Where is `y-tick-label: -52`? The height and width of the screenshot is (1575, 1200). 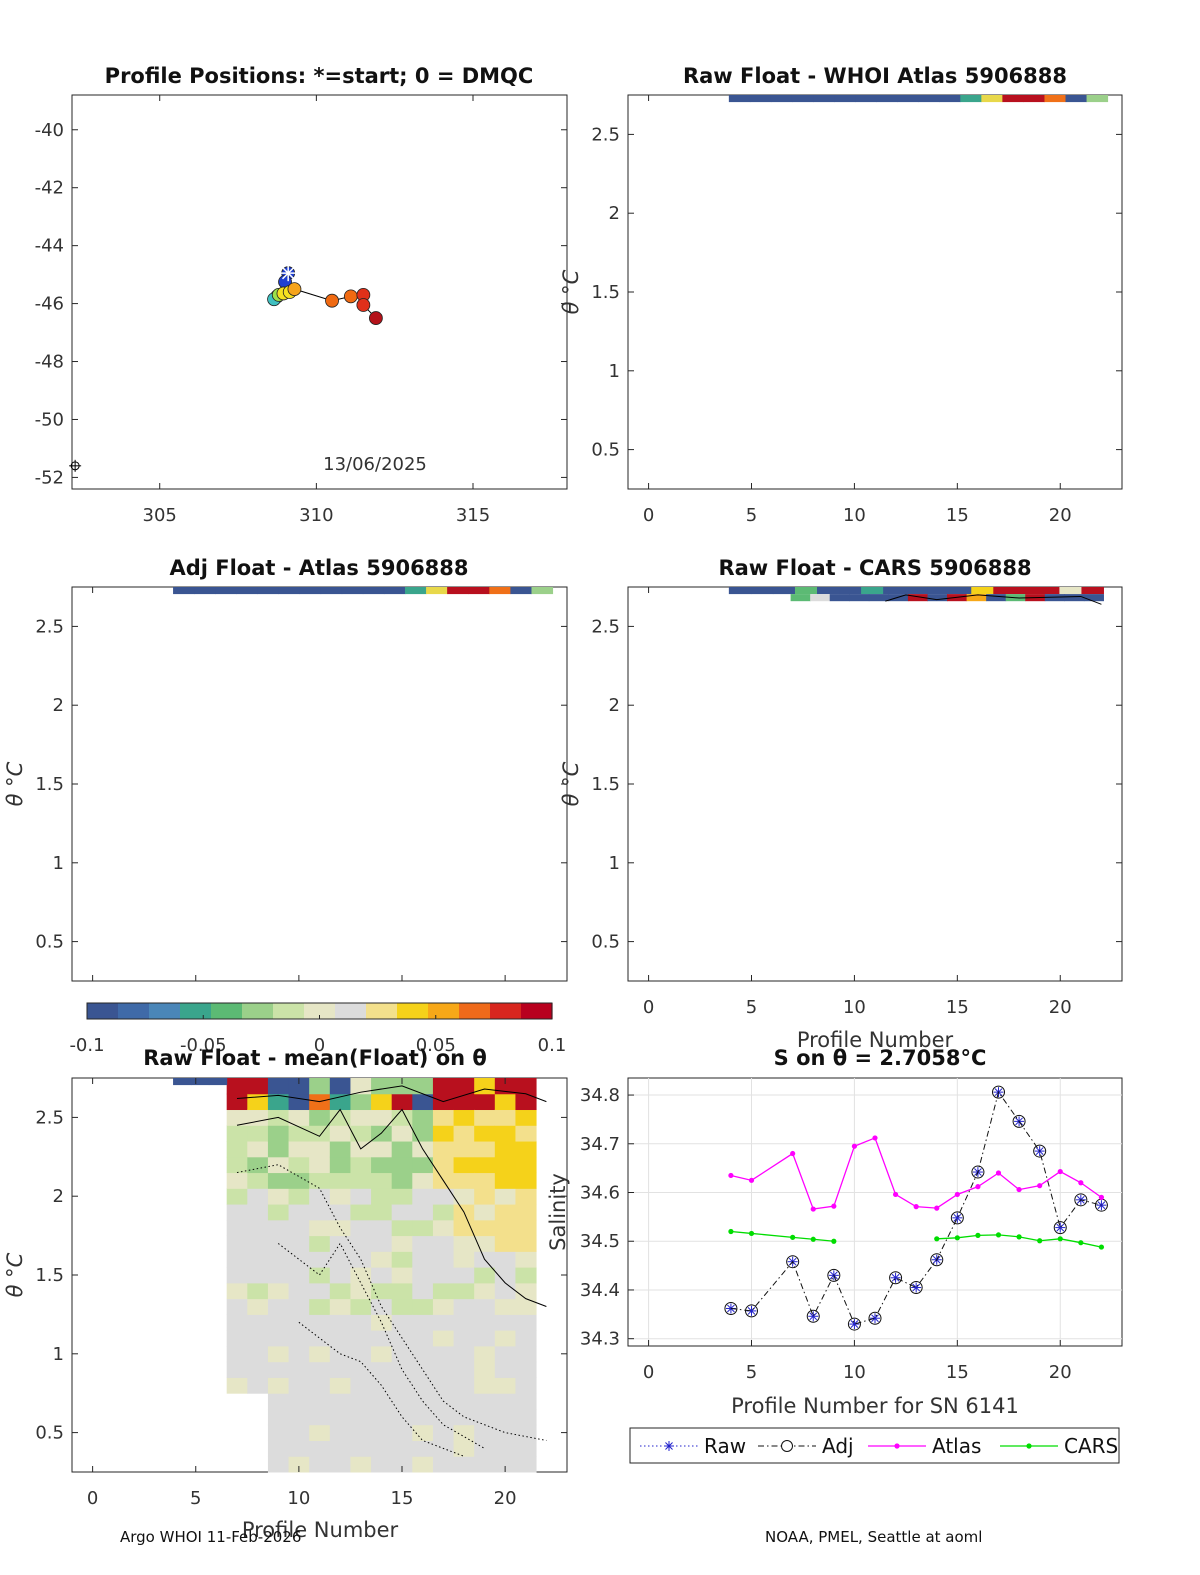
y-tick-label: -52 is located at coordinates (49, 477).